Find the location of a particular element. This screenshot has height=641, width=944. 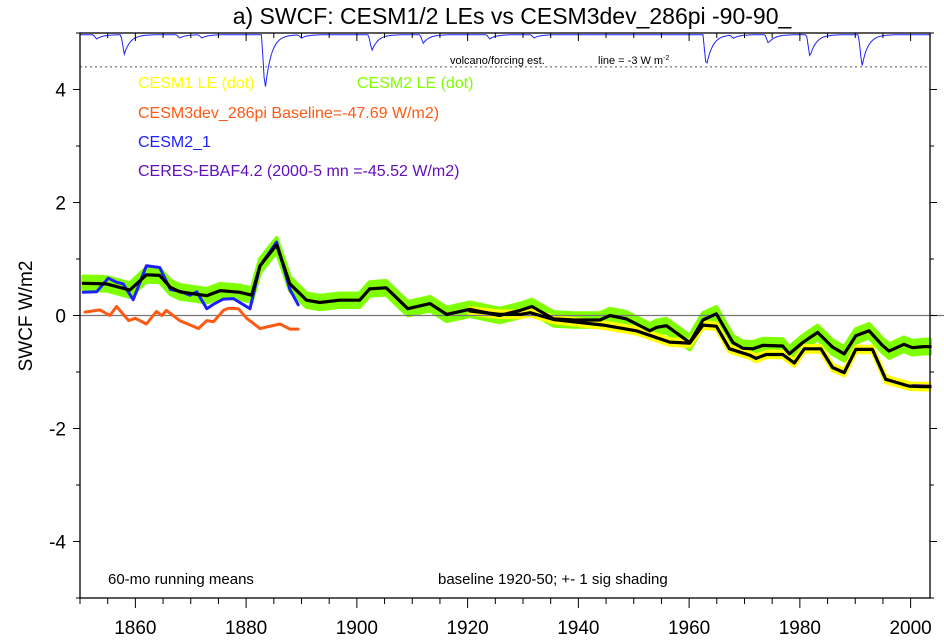

baseline-note: baseline 1920-50; +- 1 sig shading is located at coordinates (553, 579).